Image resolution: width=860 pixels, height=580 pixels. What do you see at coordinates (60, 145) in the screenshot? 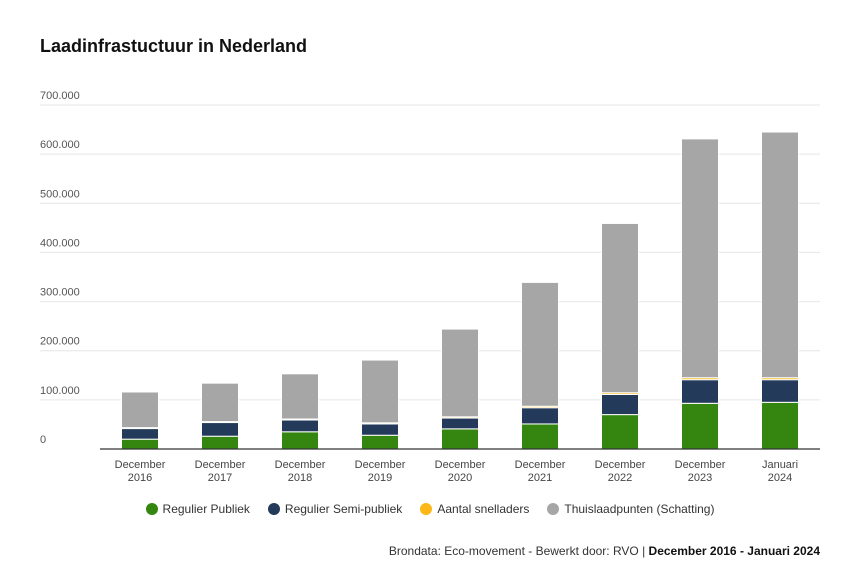
I see `y-tick-label: 600.000` at bounding box center [60, 145].